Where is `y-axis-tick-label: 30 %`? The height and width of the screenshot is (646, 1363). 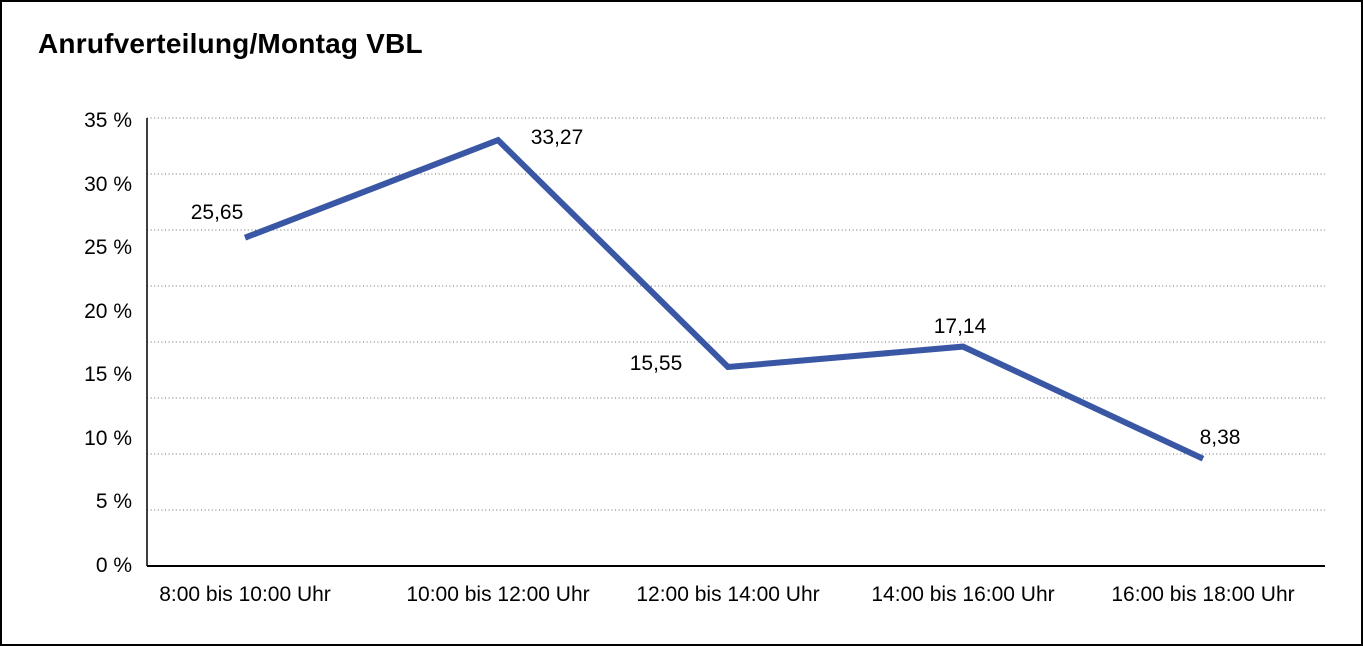
y-axis-tick-label: 30 % is located at coordinates (108, 184).